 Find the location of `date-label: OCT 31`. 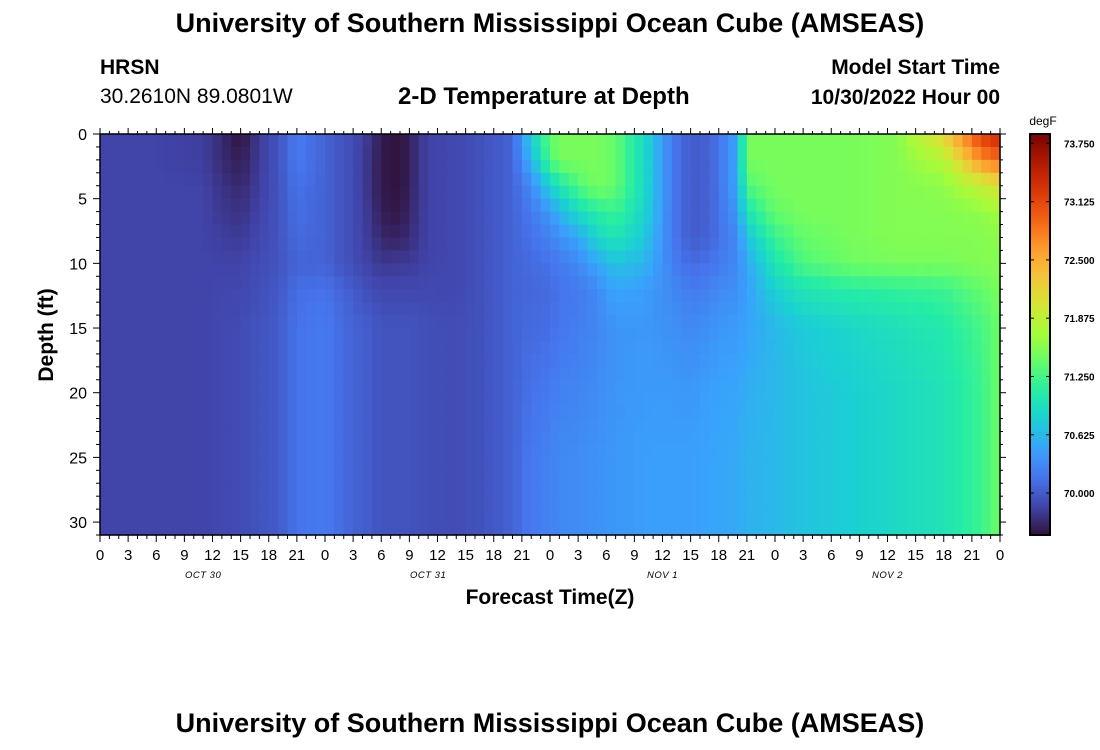

date-label: OCT 31 is located at coordinates (428, 575).